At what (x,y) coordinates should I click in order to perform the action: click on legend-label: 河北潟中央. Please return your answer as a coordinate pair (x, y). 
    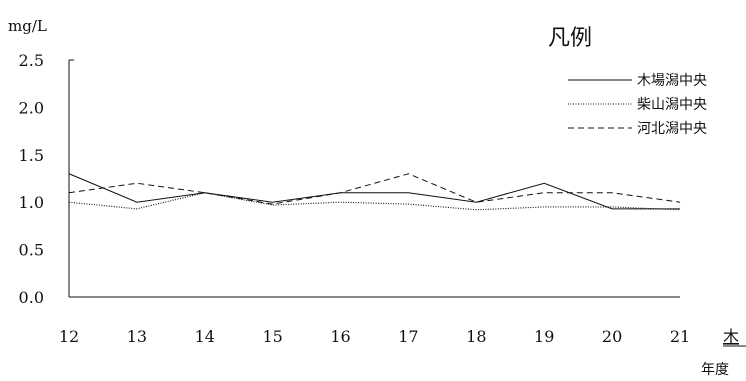
    Looking at the image, I should click on (672, 129).